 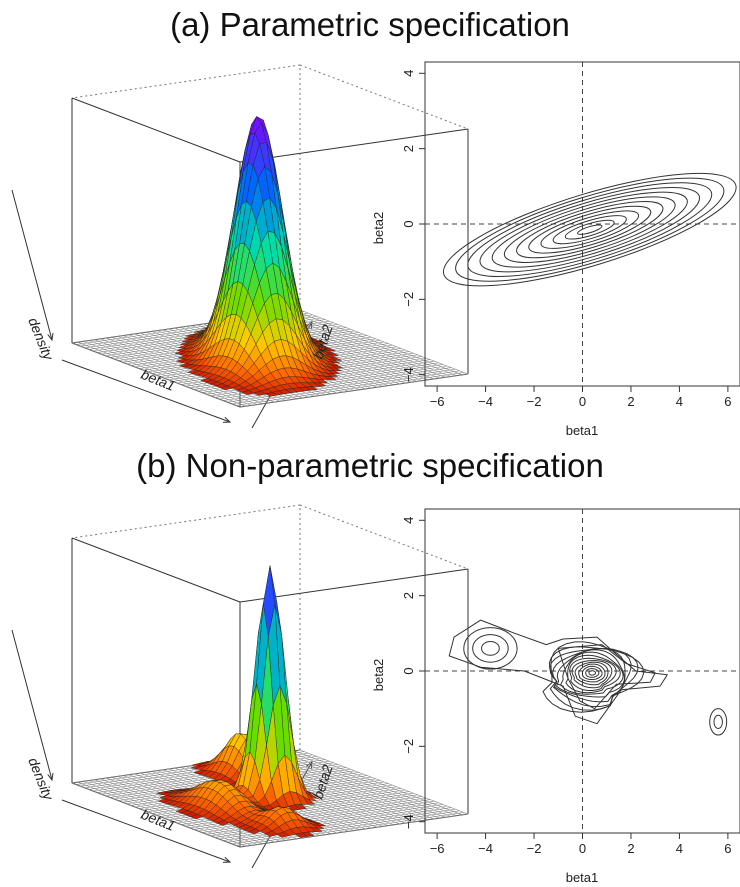 I want to click on section-title-b: (b) Non-parametric specification, so click(x=370, y=465).